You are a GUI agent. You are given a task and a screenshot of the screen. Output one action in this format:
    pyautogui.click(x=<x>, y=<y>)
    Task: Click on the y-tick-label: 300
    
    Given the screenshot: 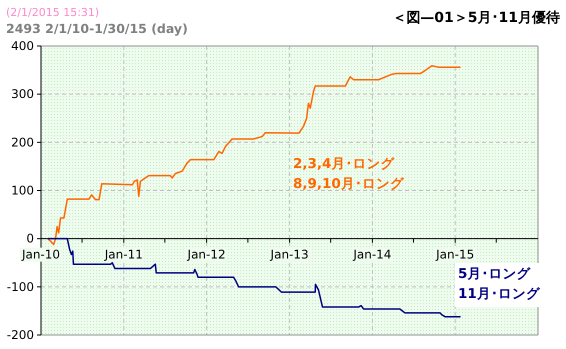 What is the action you would take?
    pyautogui.click(x=22, y=94)
    